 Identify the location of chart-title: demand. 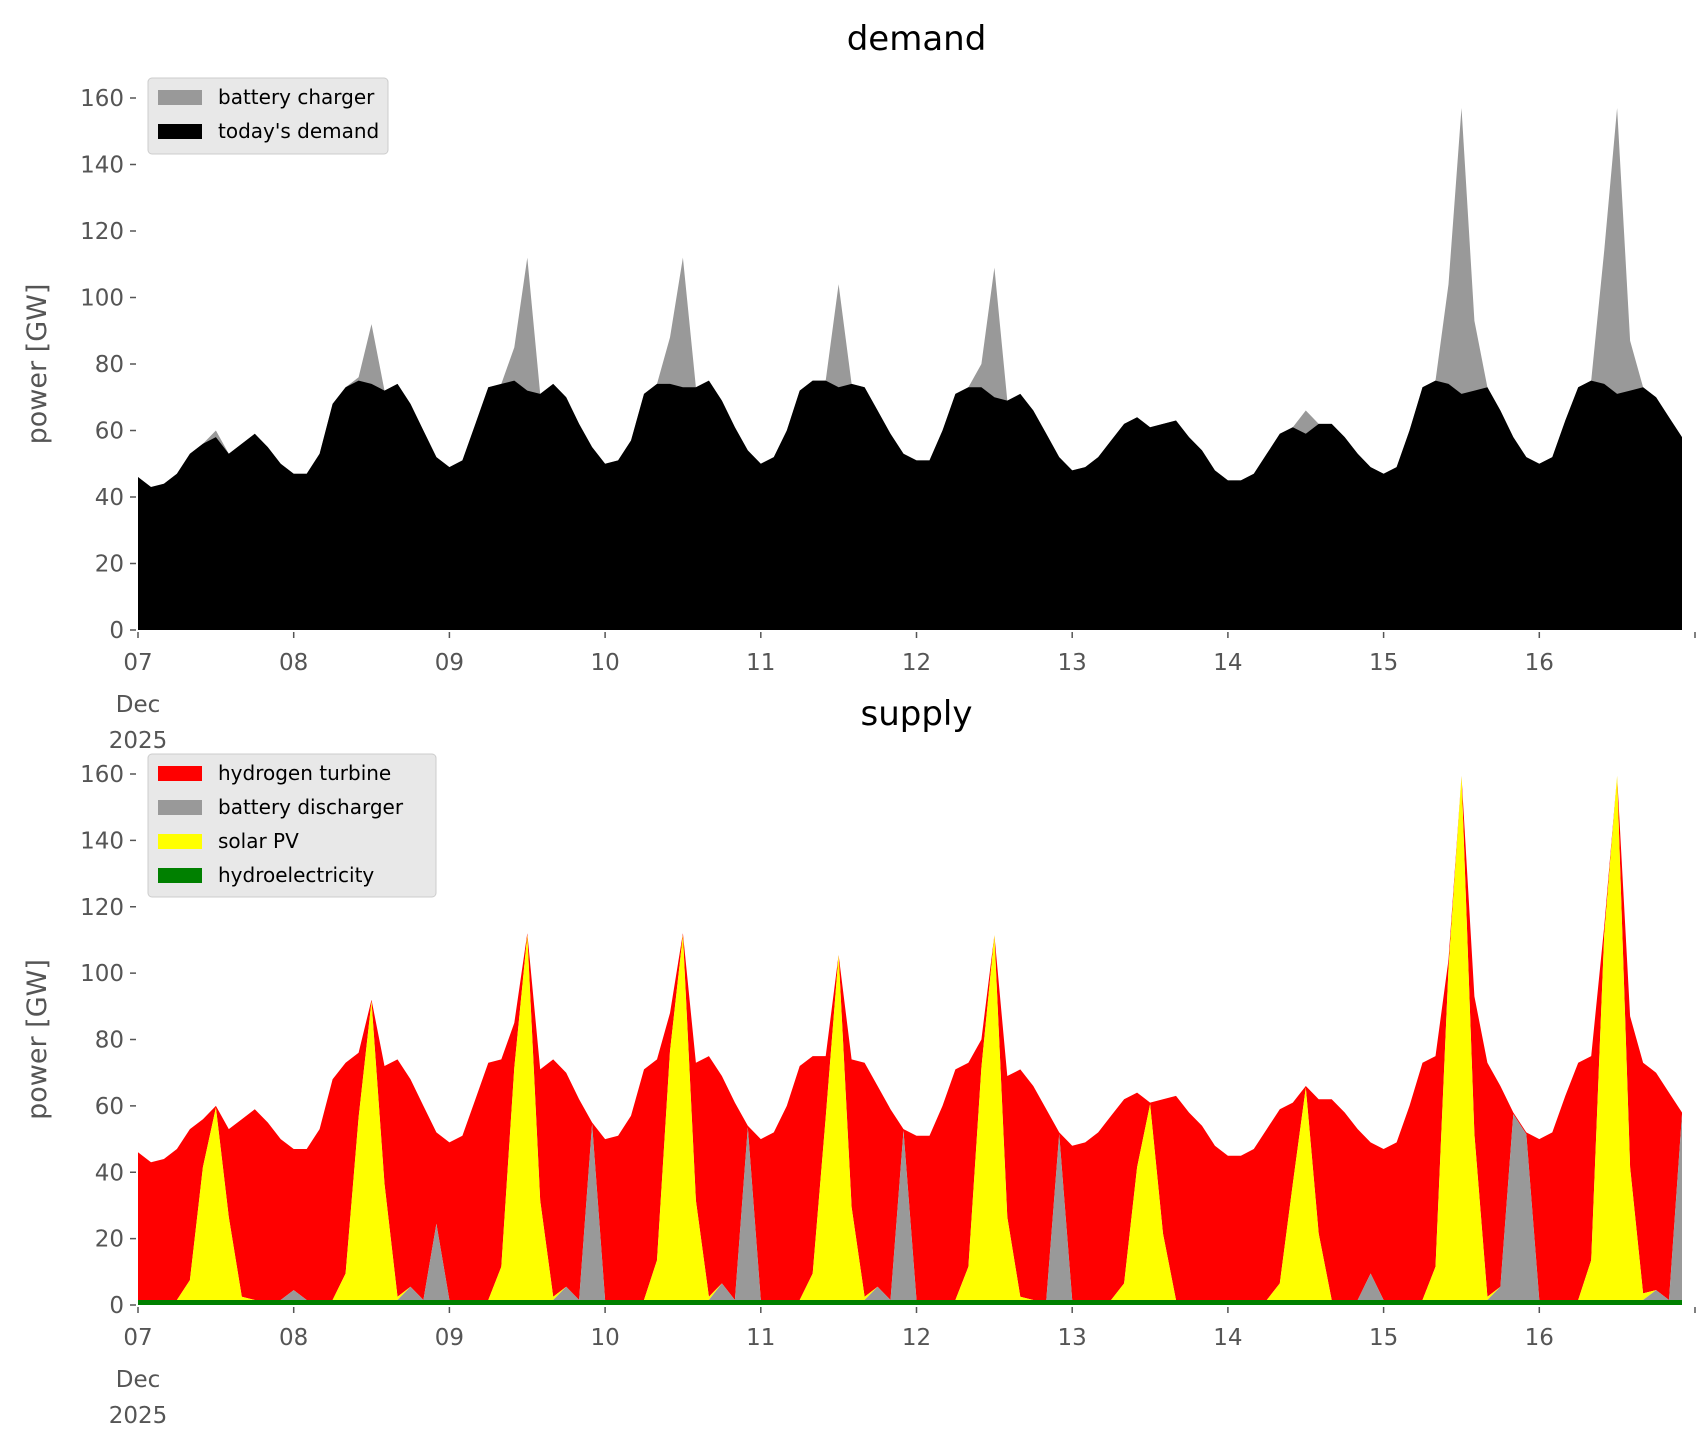
(917, 39).